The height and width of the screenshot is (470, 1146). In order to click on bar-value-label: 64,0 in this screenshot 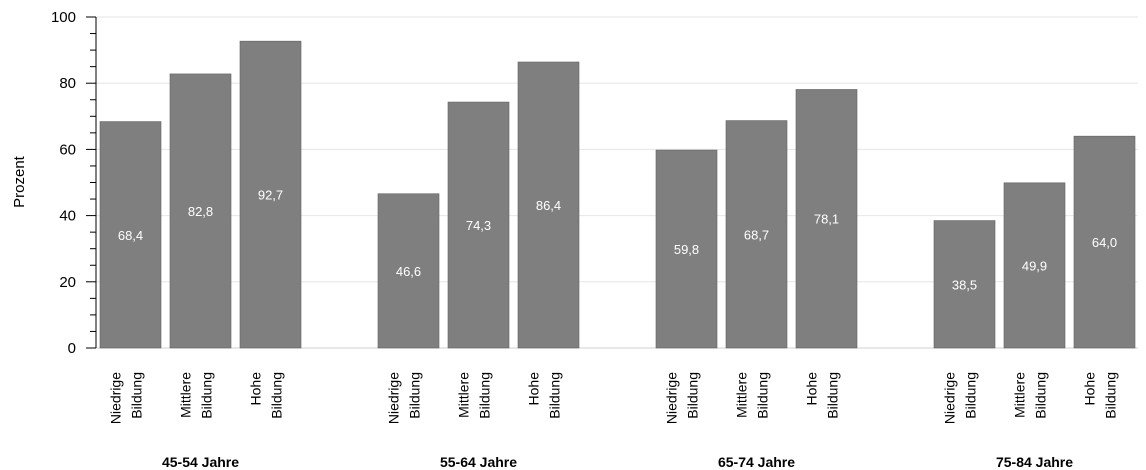, I will do `click(1104, 242)`.